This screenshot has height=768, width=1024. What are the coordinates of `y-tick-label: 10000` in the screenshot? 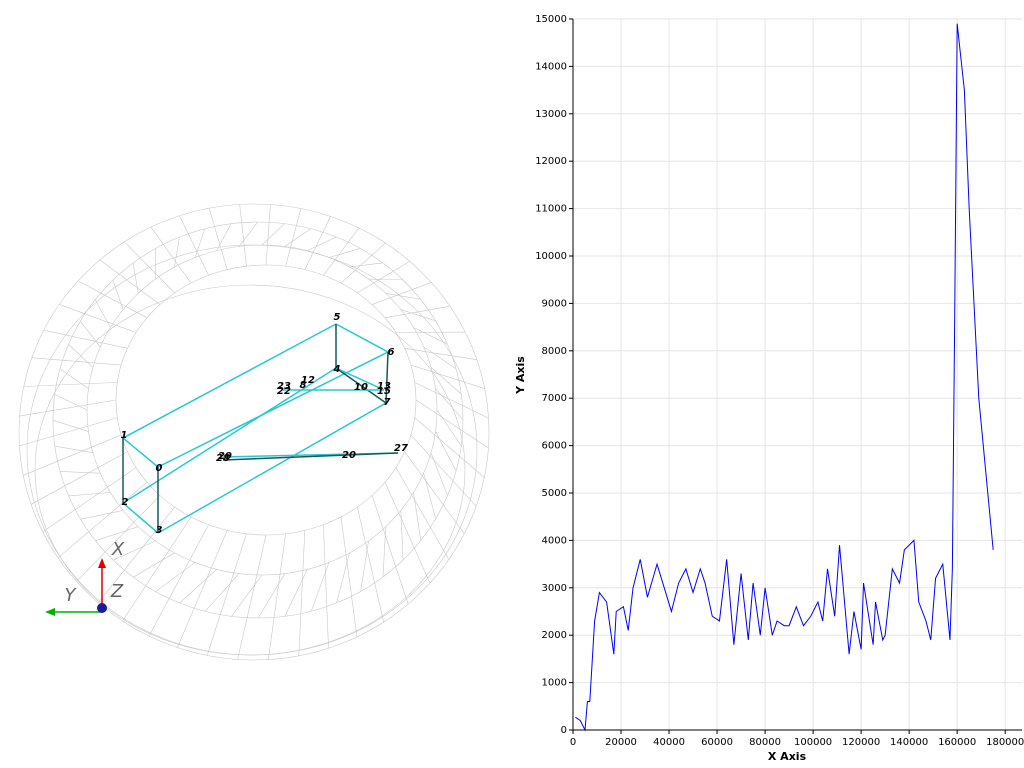 It's located at (551, 256).